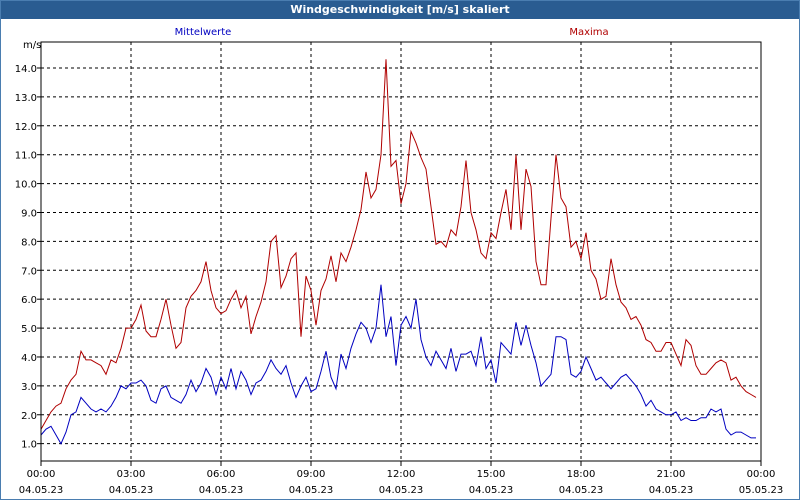  I want to click on y-axis-label: m/s, so click(32, 45).